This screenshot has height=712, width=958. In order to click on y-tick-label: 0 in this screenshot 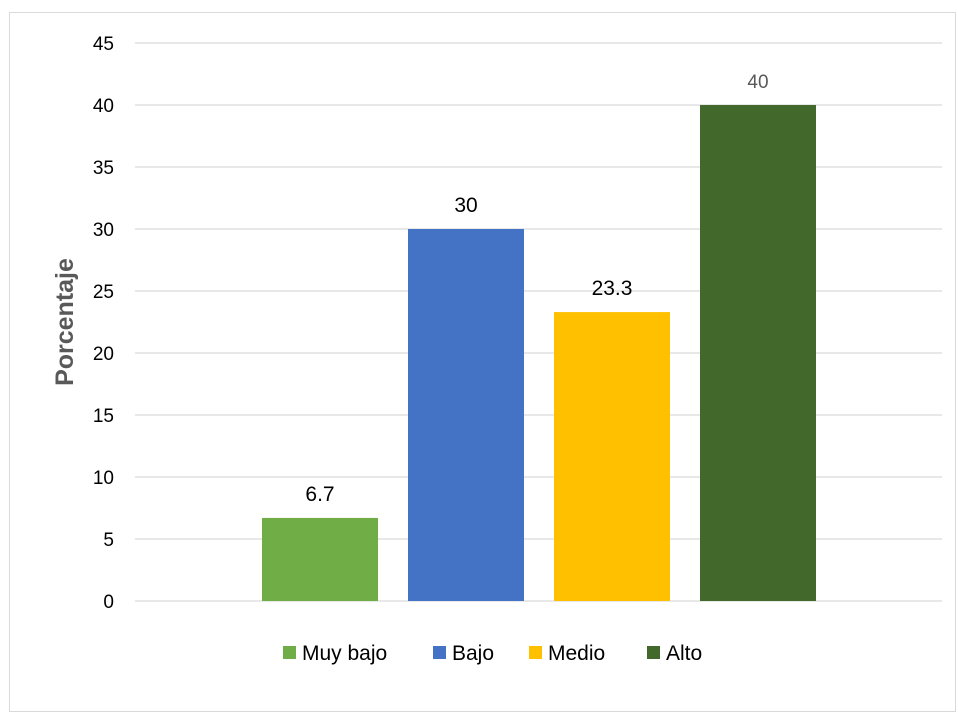, I will do `click(108, 602)`.